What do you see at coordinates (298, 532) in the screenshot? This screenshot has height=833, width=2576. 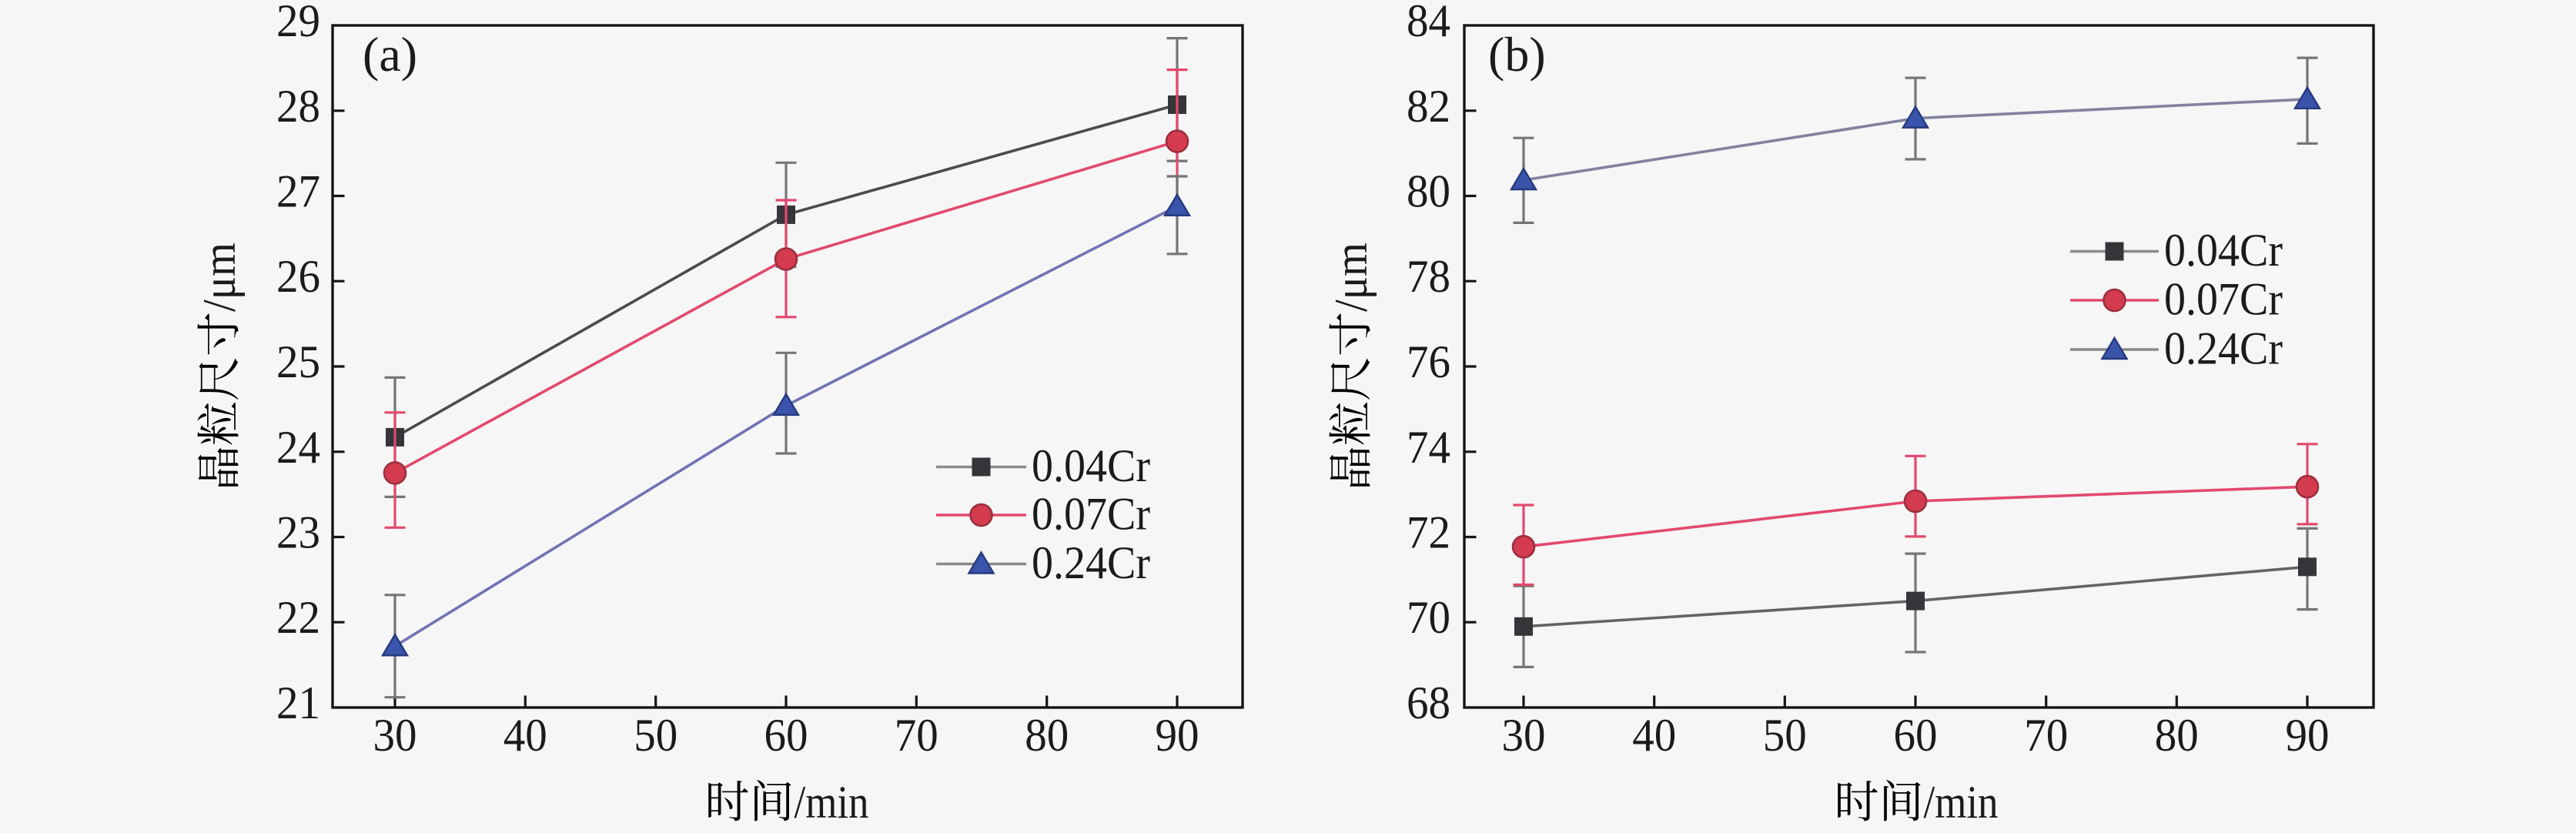 I see `svg-text: 23` at bounding box center [298, 532].